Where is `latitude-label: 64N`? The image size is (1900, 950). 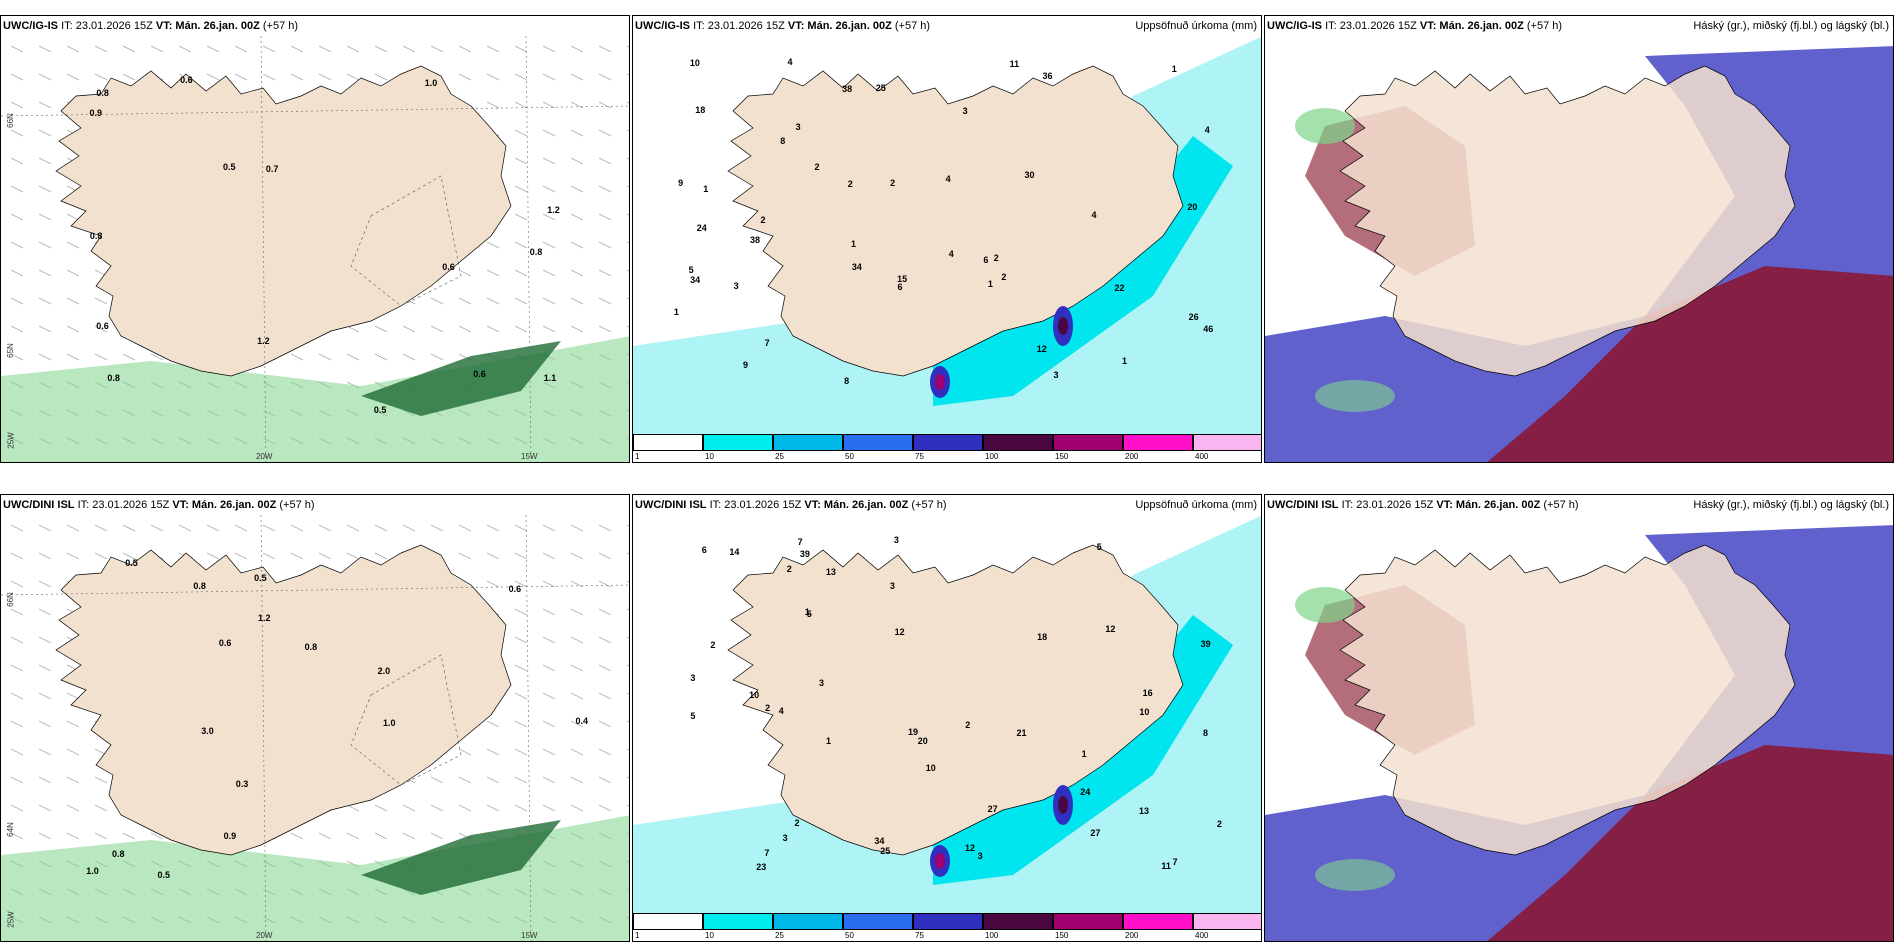 latitude-label: 64N is located at coordinates (10, 829).